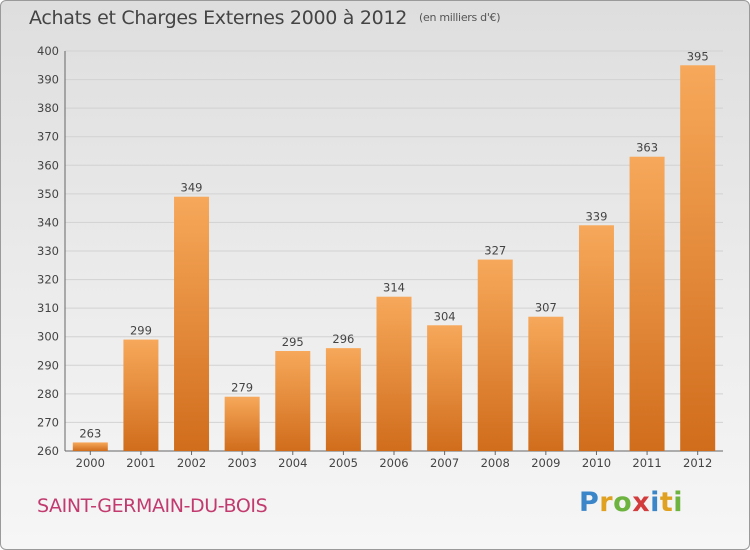 This screenshot has width=750, height=550. What do you see at coordinates (48, 337) in the screenshot?
I see `y-tick-label: 300` at bounding box center [48, 337].